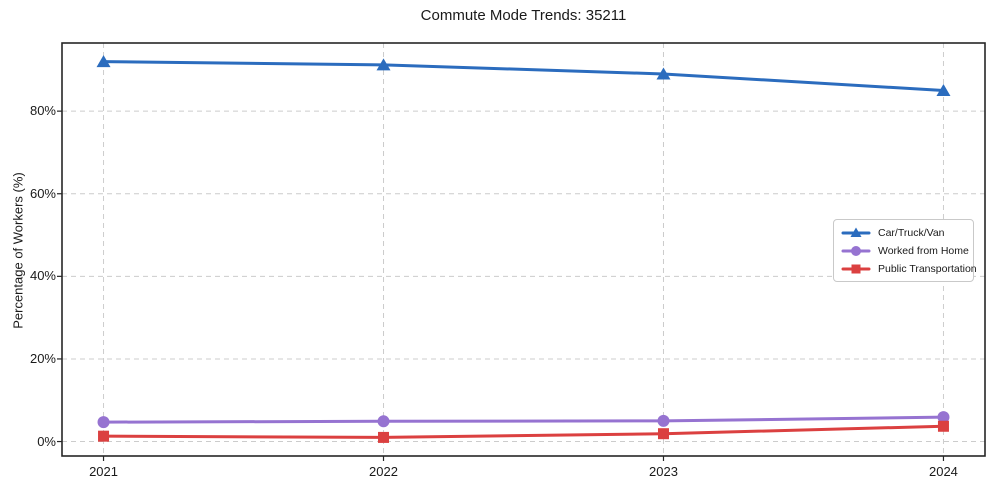  What do you see at coordinates (663, 471) in the screenshot?
I see `x-tick-label: 2023` at bounding box center [663, 471].